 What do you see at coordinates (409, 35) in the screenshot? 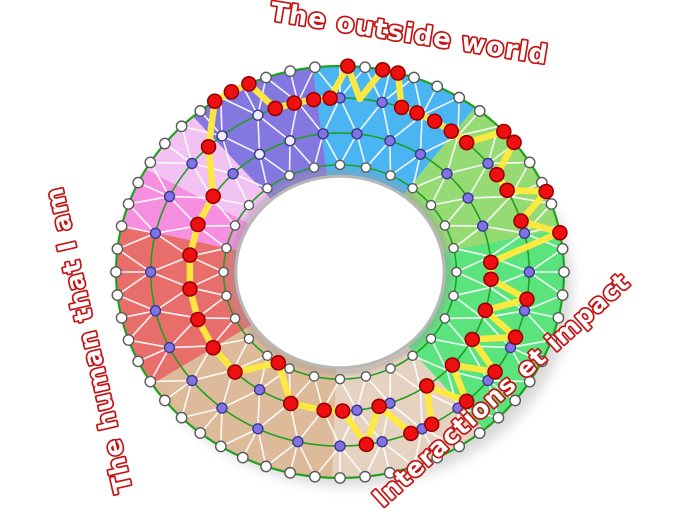
I see `label-outside-world: The outside world` at bounding box center [409, 35].